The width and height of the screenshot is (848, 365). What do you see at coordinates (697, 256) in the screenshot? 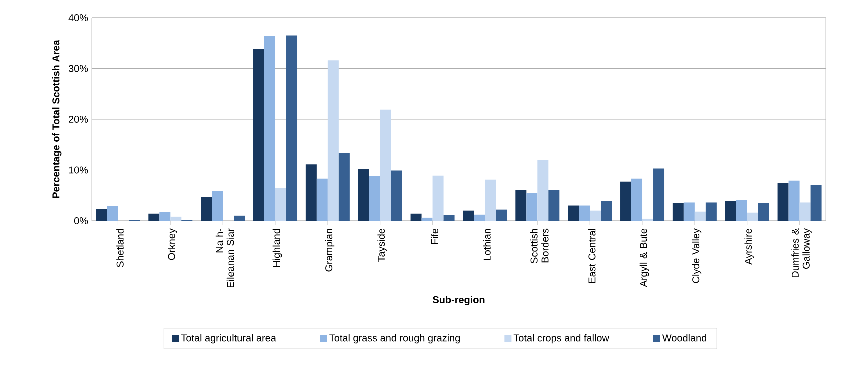
I see `x-tick-label: Clyde Valley` at bounding box center [697, 256].